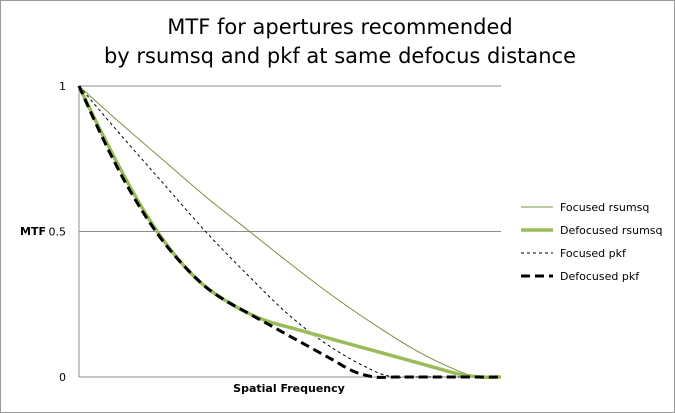 Image resolution: width=675 pixels, height=413 pixels. Describe the element at coordinates (600, 276) in the screenshot. I see `legend-label-defocused-pkf: Defocused pkf` at that location.